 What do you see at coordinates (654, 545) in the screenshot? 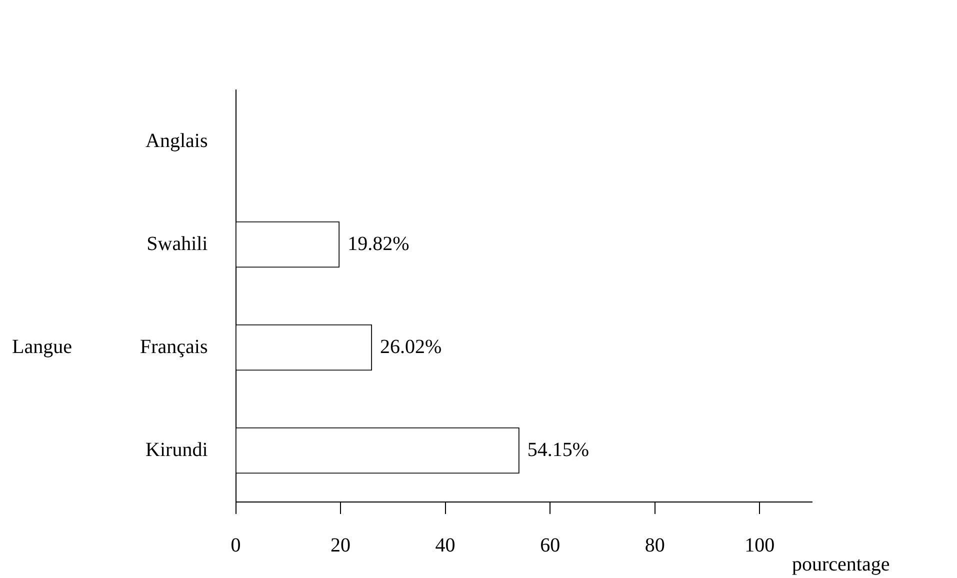
I see `x-tick-label: 80` at bounding box center [654, 545].